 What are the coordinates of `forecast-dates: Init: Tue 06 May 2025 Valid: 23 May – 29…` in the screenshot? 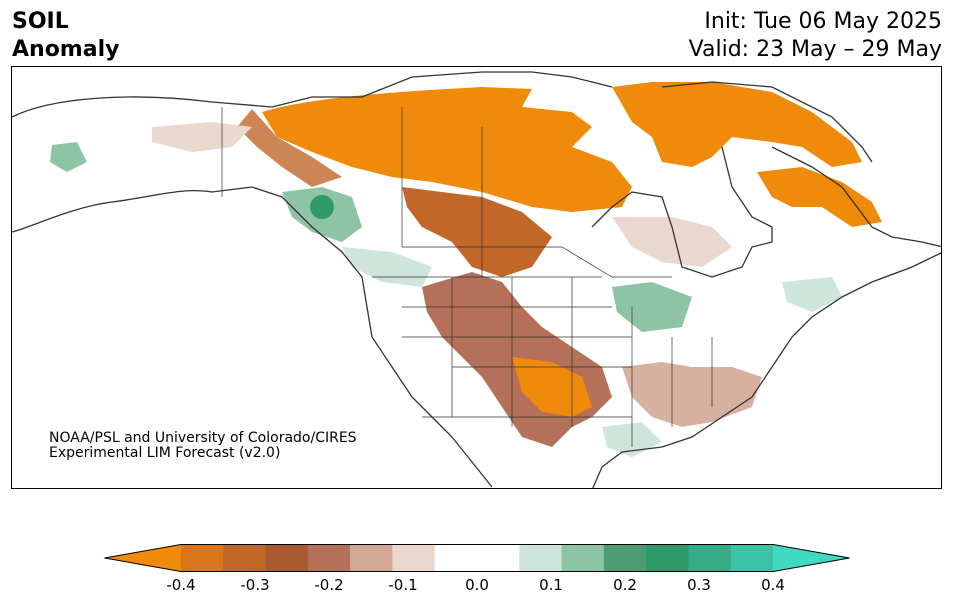 It's located at (815, 36).